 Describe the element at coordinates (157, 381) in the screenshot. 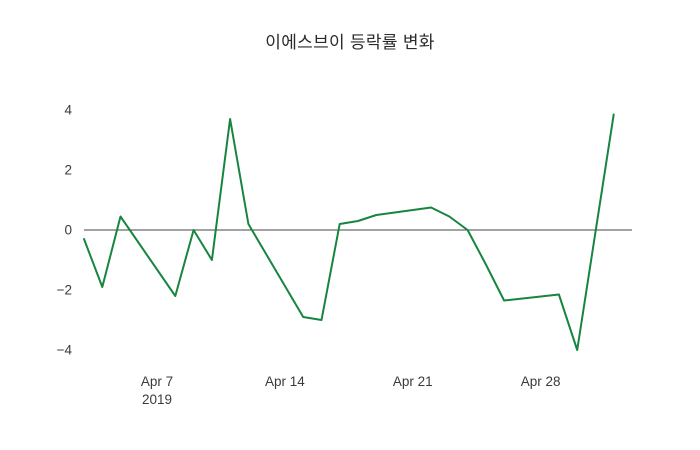

I see `x-tick-label: Apr 7` at that location.